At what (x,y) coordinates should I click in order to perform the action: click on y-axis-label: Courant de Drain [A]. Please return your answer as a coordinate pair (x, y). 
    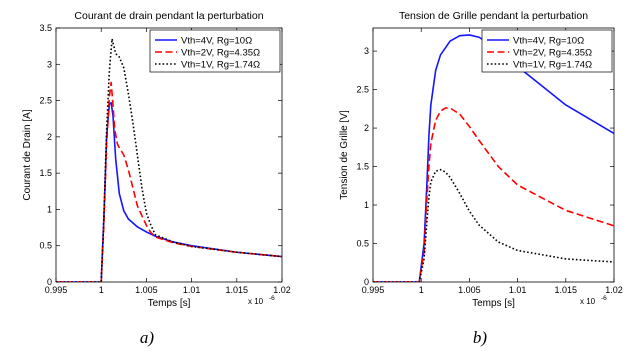
    Looking at the image, I should click on (27, 154).